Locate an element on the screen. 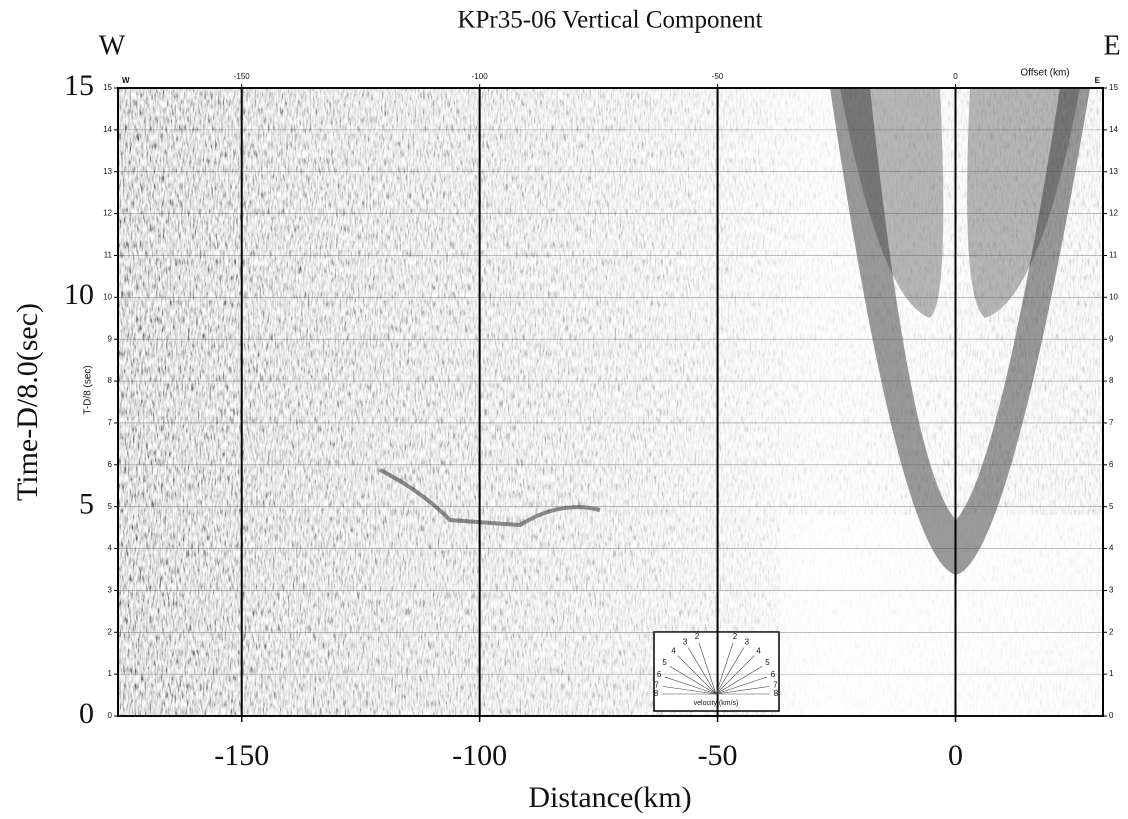 The height and width of the screenshot is (819, 1128). x-tick-label: -150 is located at coordinates (241, 755).